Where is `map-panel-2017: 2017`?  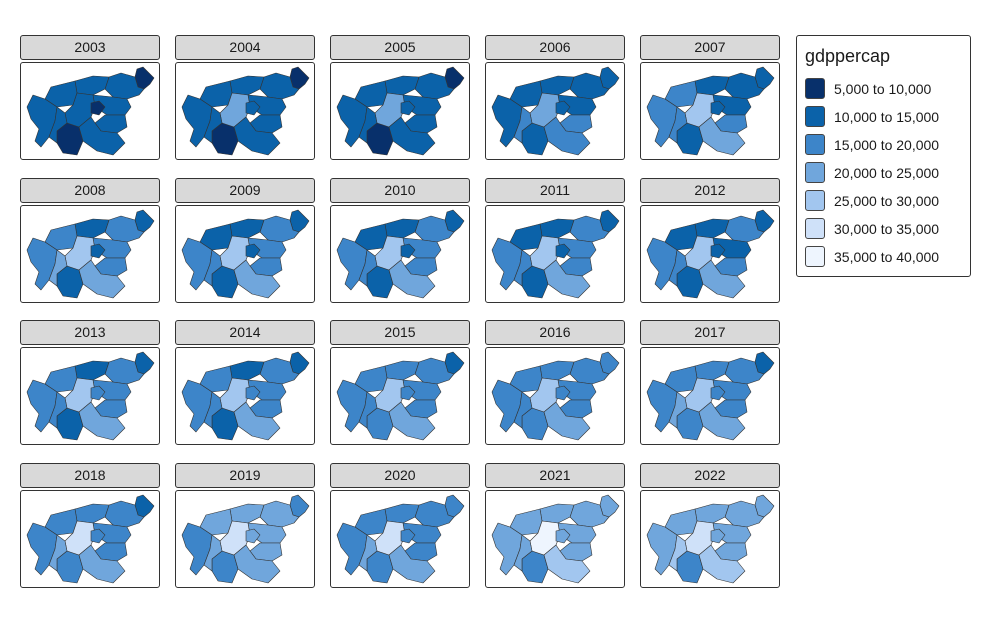
map-panel-2017: 2017 is located at coordinates (710, 382).